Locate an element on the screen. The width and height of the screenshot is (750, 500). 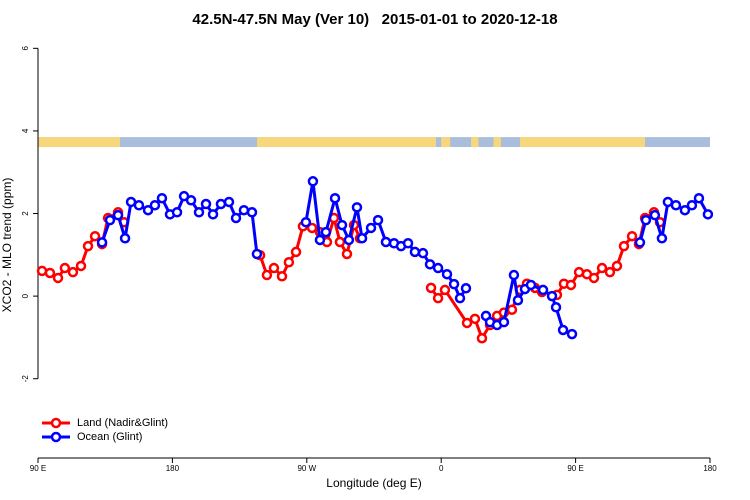
y-tick-label: -2 is located at coordinates (25, 379).